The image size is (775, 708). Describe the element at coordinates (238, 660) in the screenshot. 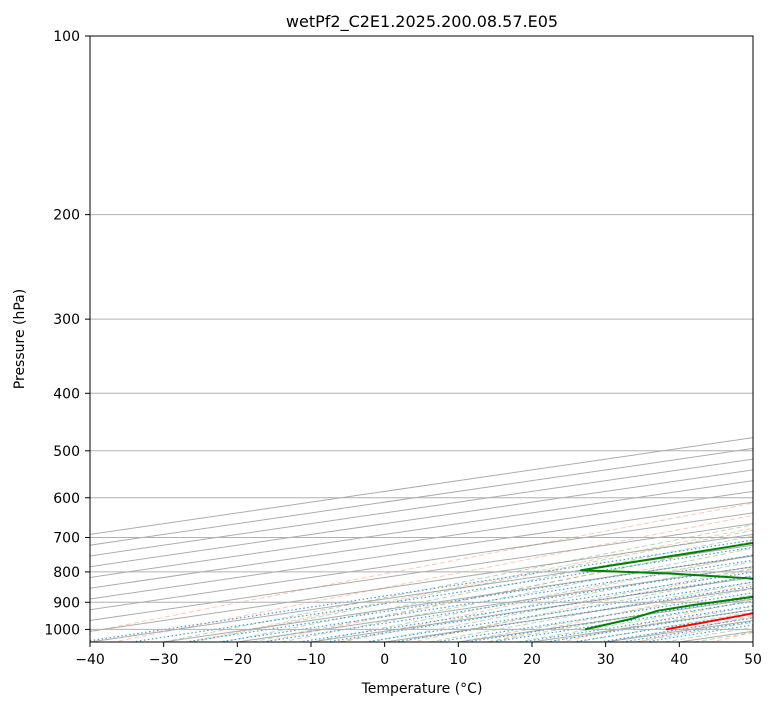

I see `x-tick-label: −20` at that location.